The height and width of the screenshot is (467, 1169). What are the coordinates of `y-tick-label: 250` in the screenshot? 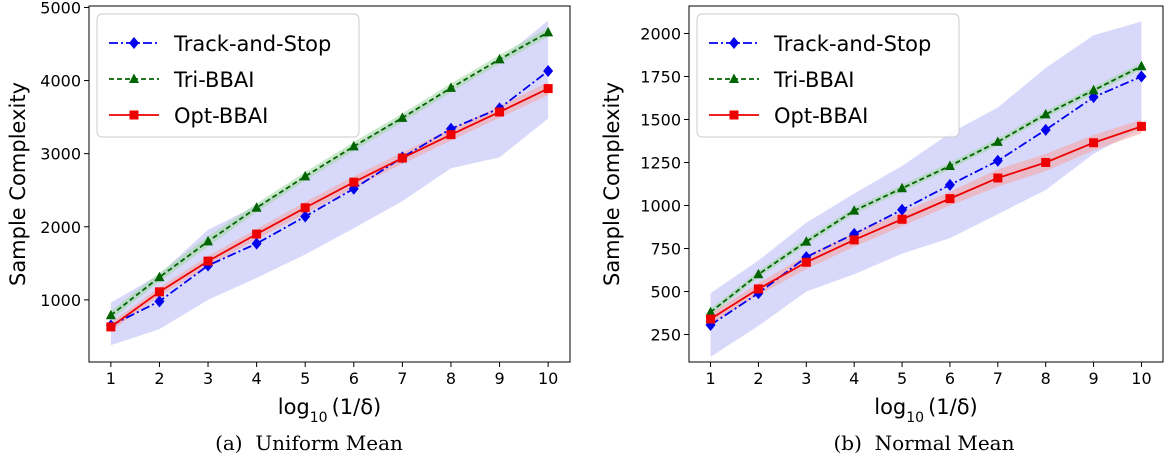 It's located at (665, 334).